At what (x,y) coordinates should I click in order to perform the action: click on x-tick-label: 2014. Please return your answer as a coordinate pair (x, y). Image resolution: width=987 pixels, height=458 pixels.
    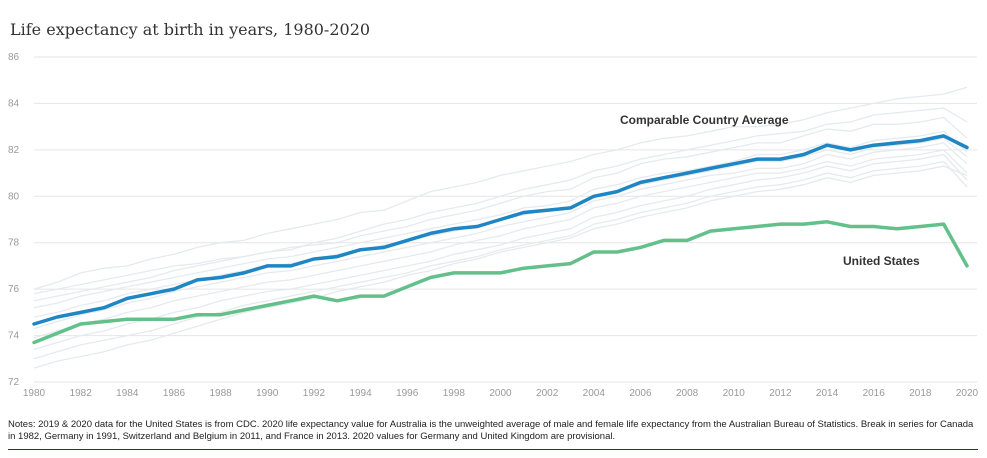
    Looking at the image, I should click on (827, 393).